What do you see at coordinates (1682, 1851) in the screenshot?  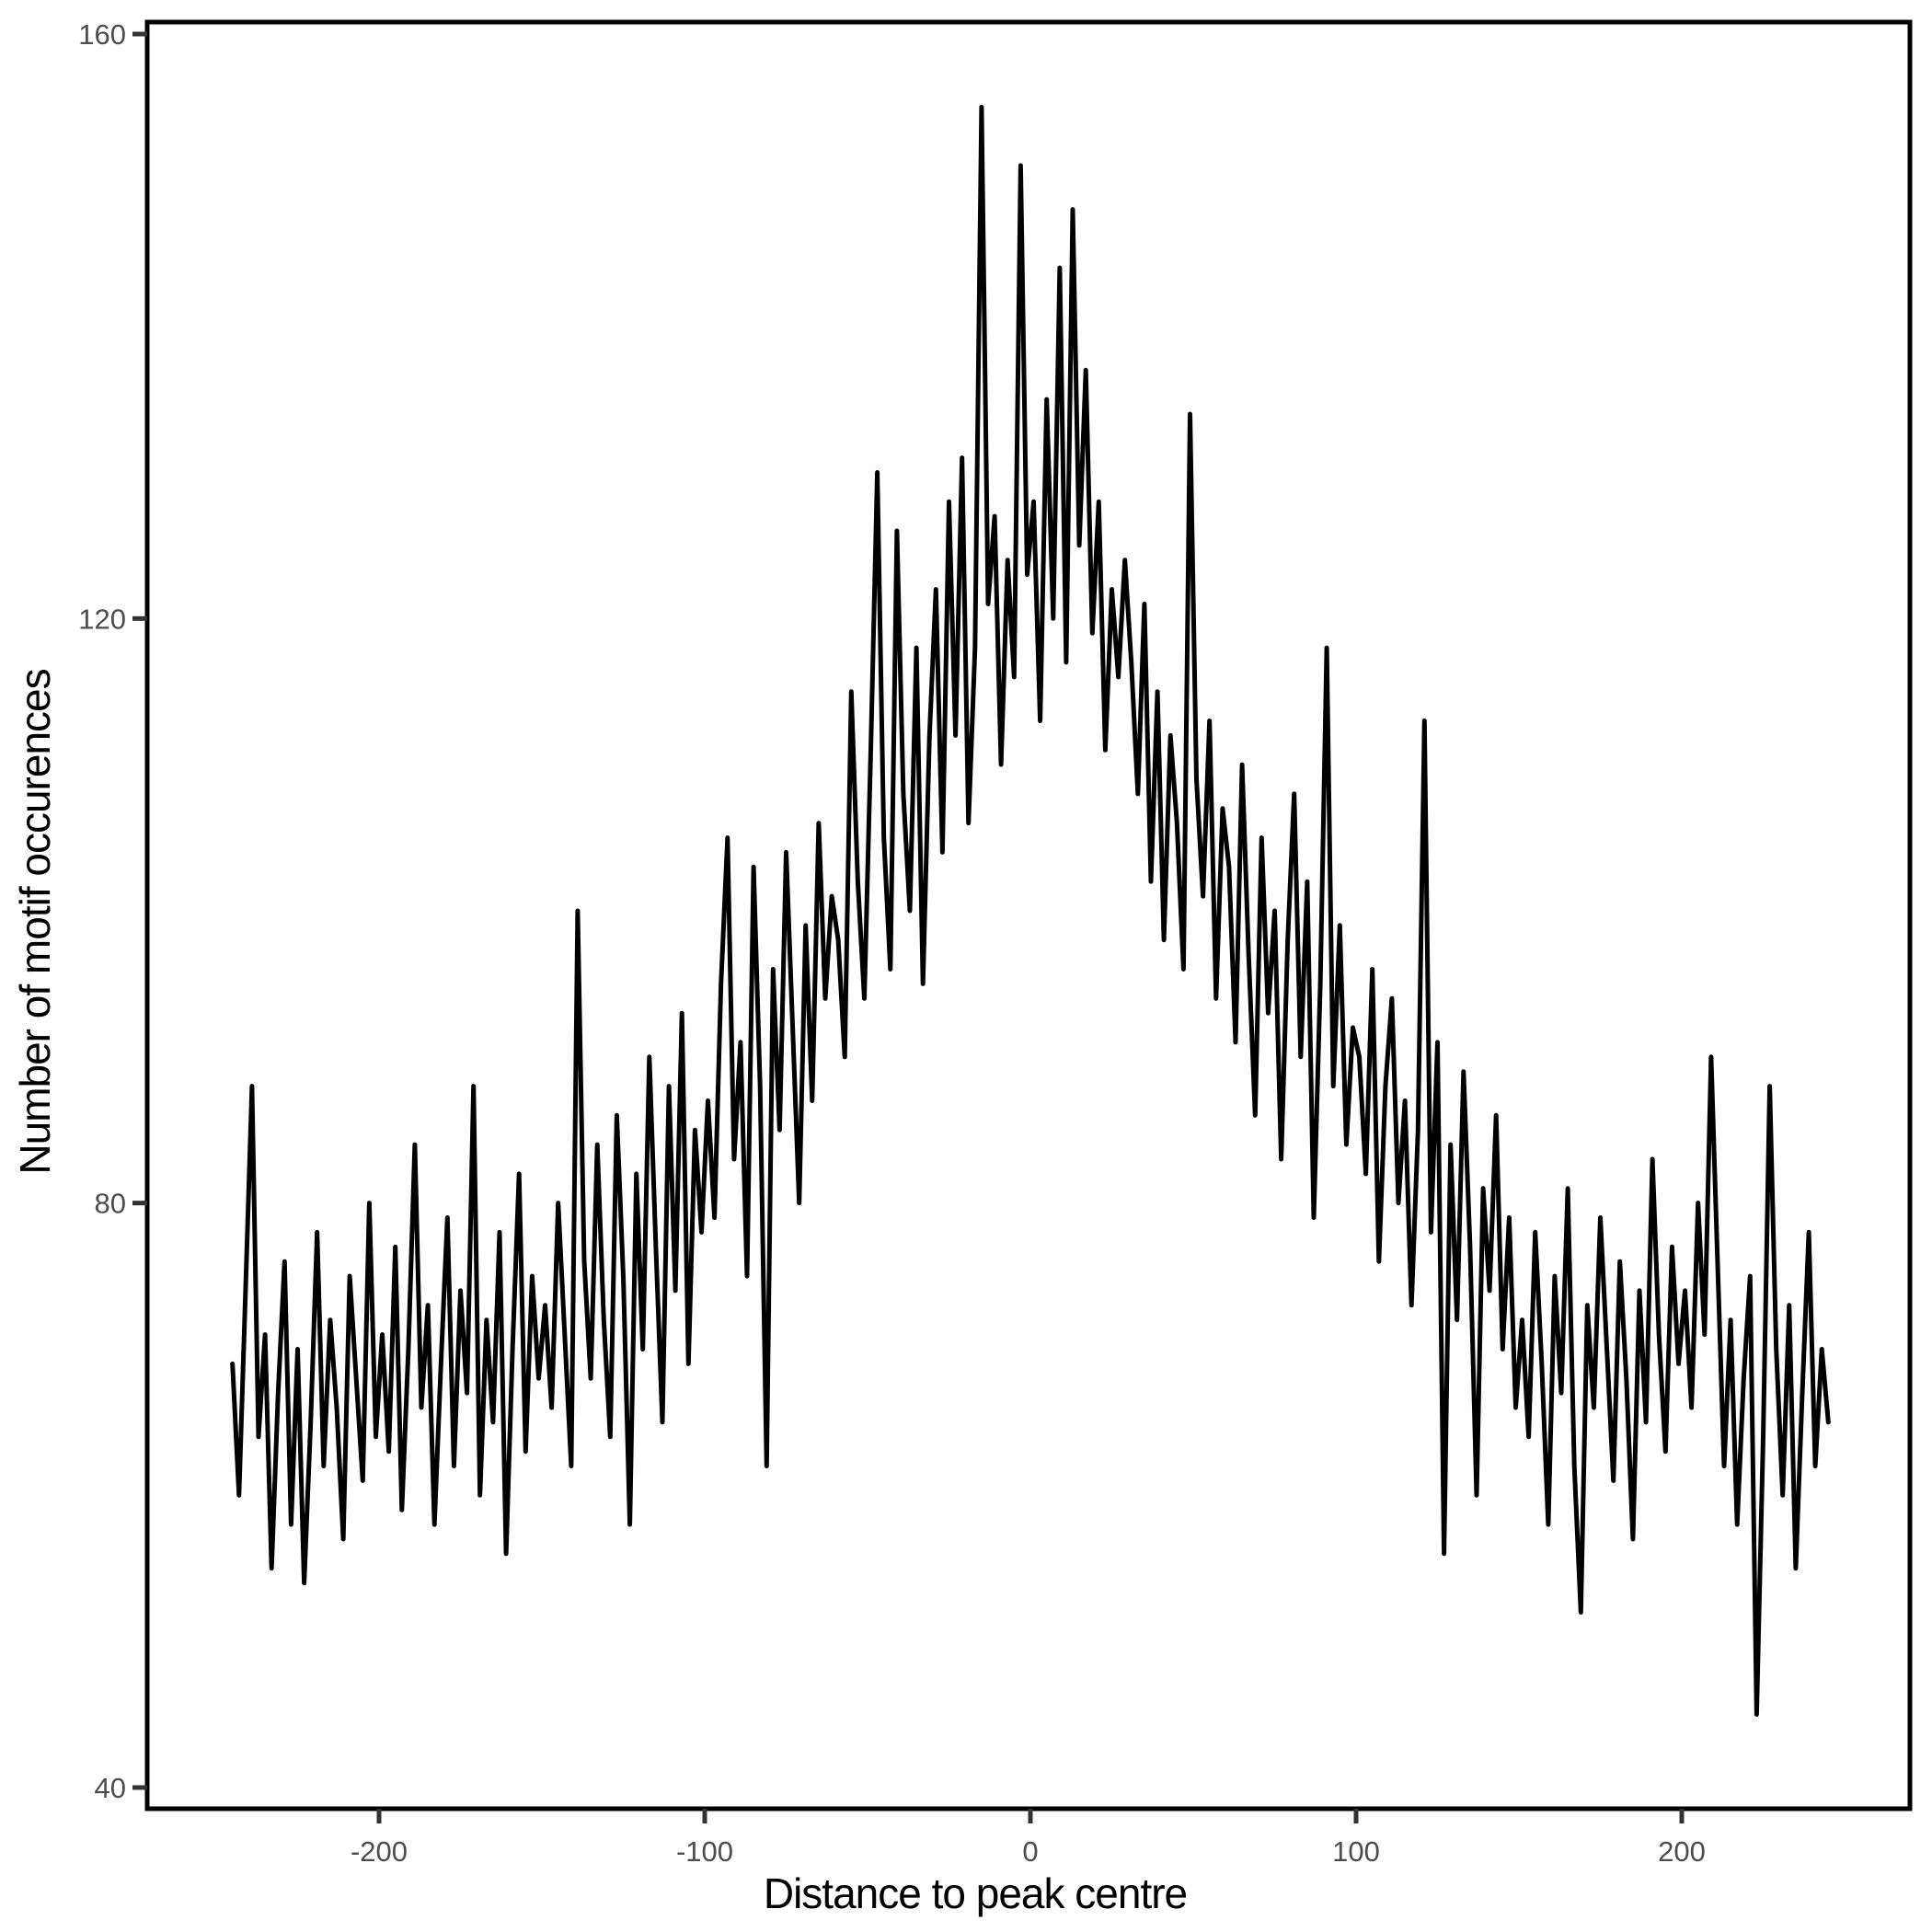 I see `x-tick-label: 200` at bounding box center [1682, 1851].